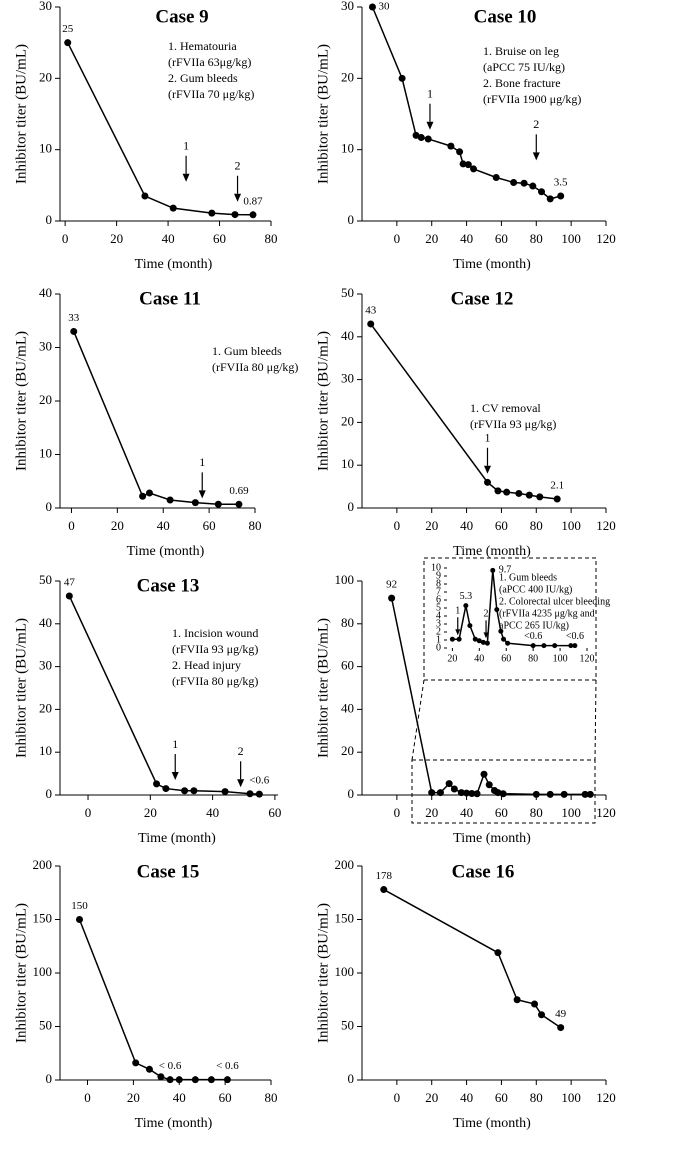 This screenshot has width=685, height=1167. What do you see at coordinates (153, 1000) in the screenshot?
I see `data-line` at bounding box center [153, 1000].